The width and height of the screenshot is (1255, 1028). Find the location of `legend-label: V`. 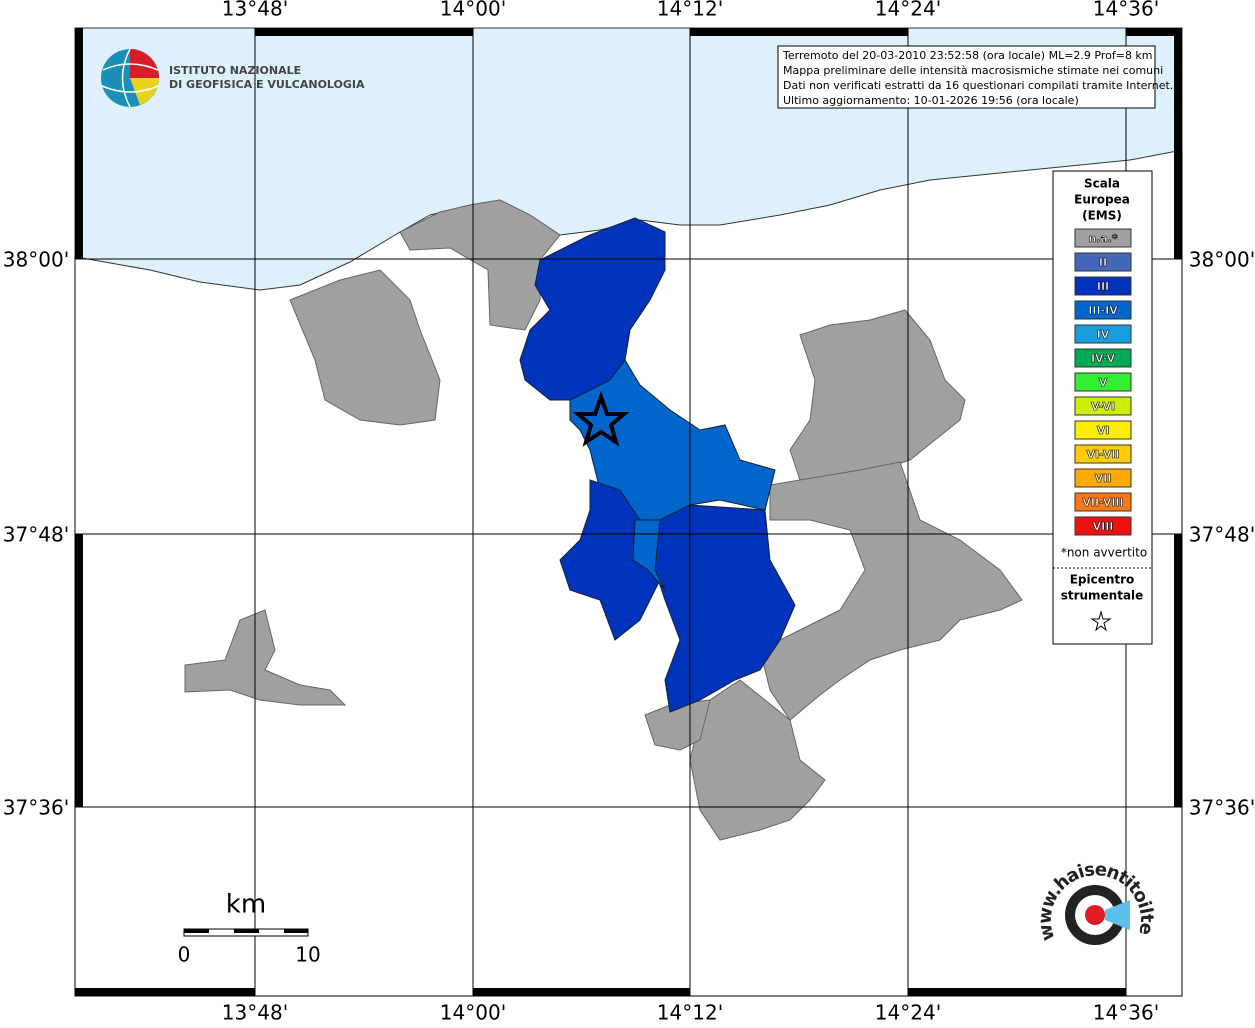

legend-label: V is located at coordinates (1103, 382).